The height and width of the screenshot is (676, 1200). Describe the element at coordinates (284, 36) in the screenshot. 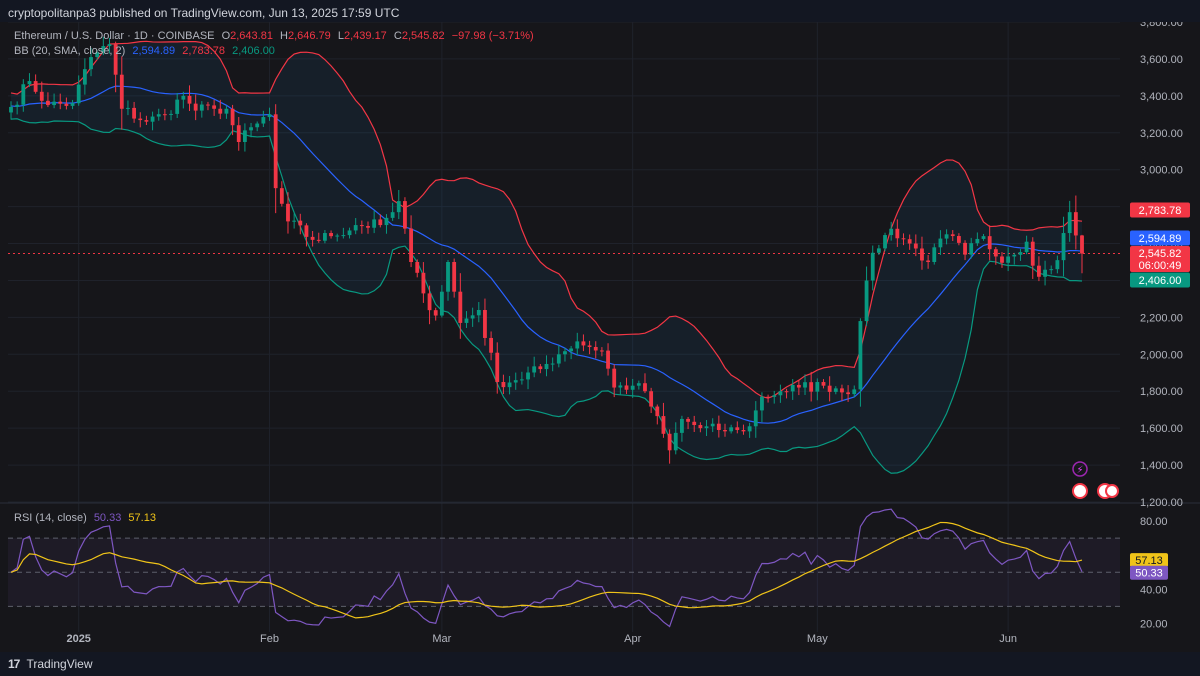

I see `high-label: H` at that location.